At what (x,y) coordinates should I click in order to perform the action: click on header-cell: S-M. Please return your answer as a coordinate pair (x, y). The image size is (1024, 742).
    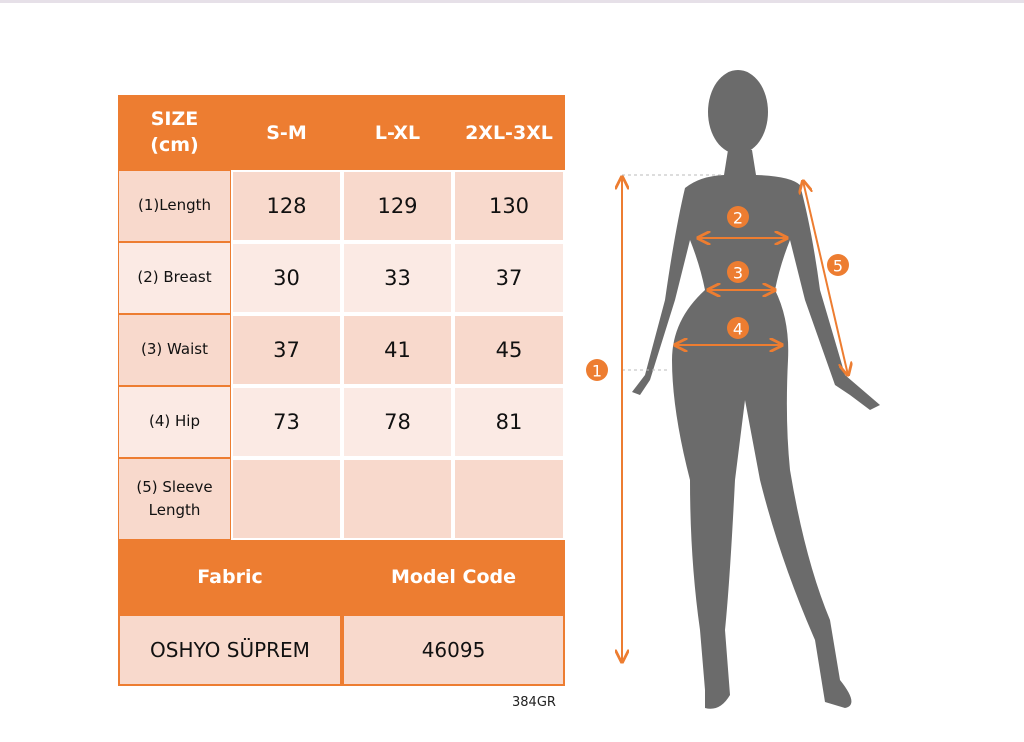
    Looking at the image, I should click on (286, 132).